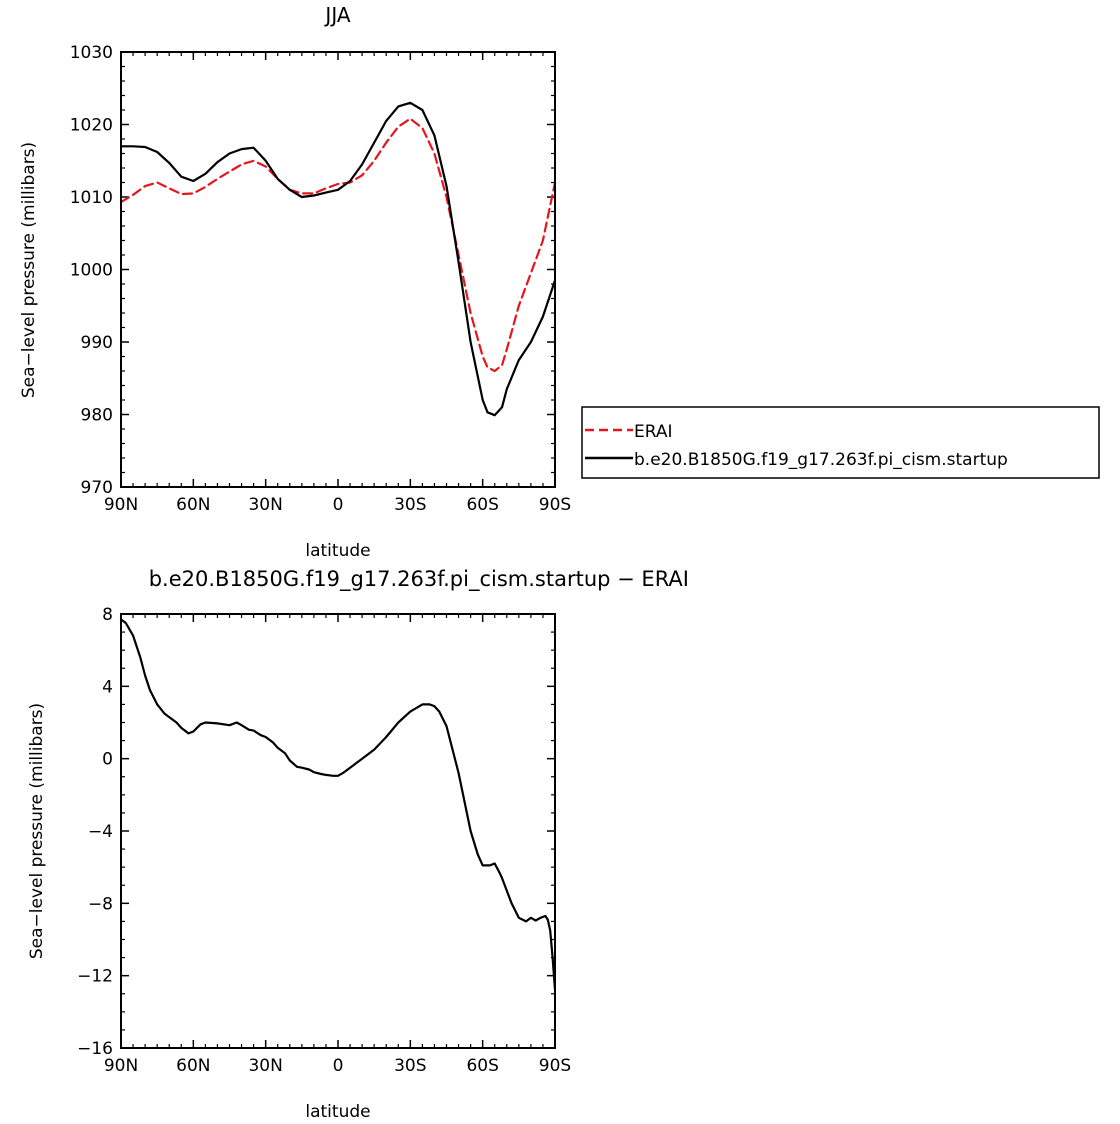 The width and height of the screenshot is (1120, 1124). Describe the element at coordinates (100, 832) in the screenshot. I see `y-tick-label: −4` at that location.